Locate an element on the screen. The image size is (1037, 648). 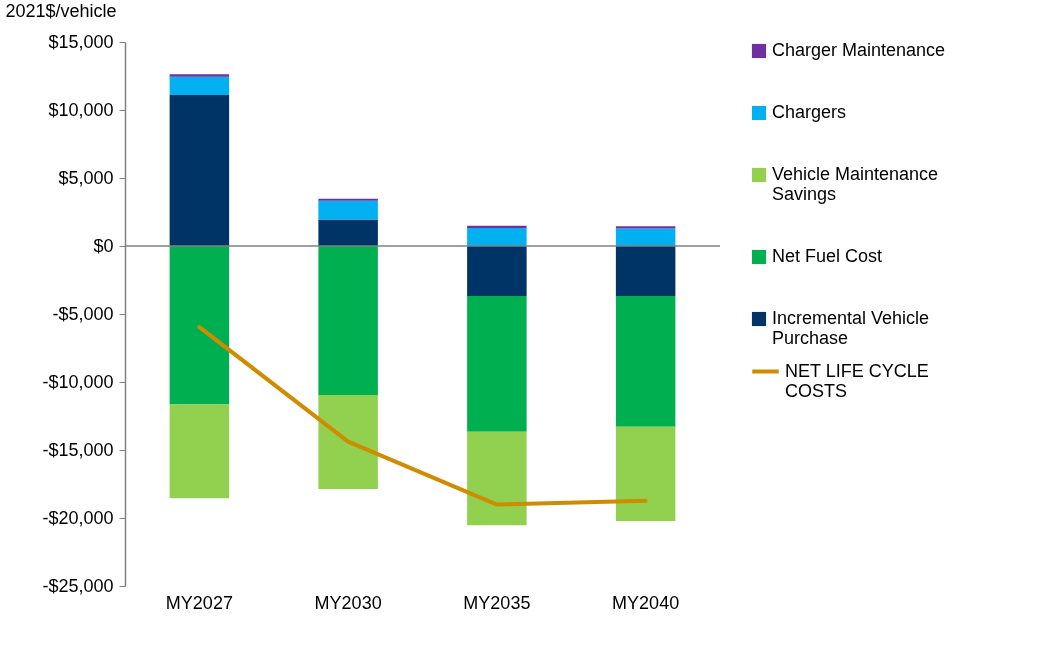
line-series is located at coordinates (422, 416).